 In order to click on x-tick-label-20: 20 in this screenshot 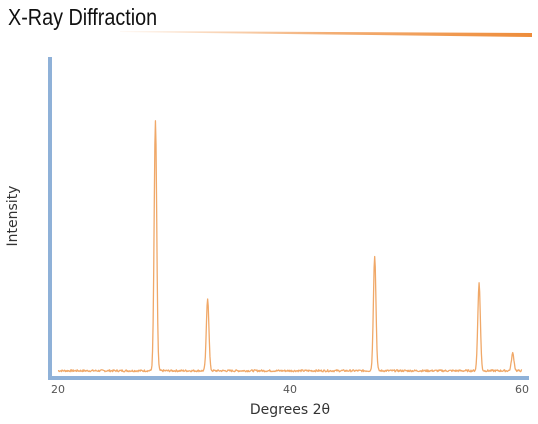, I will do `click(58, 389)`.